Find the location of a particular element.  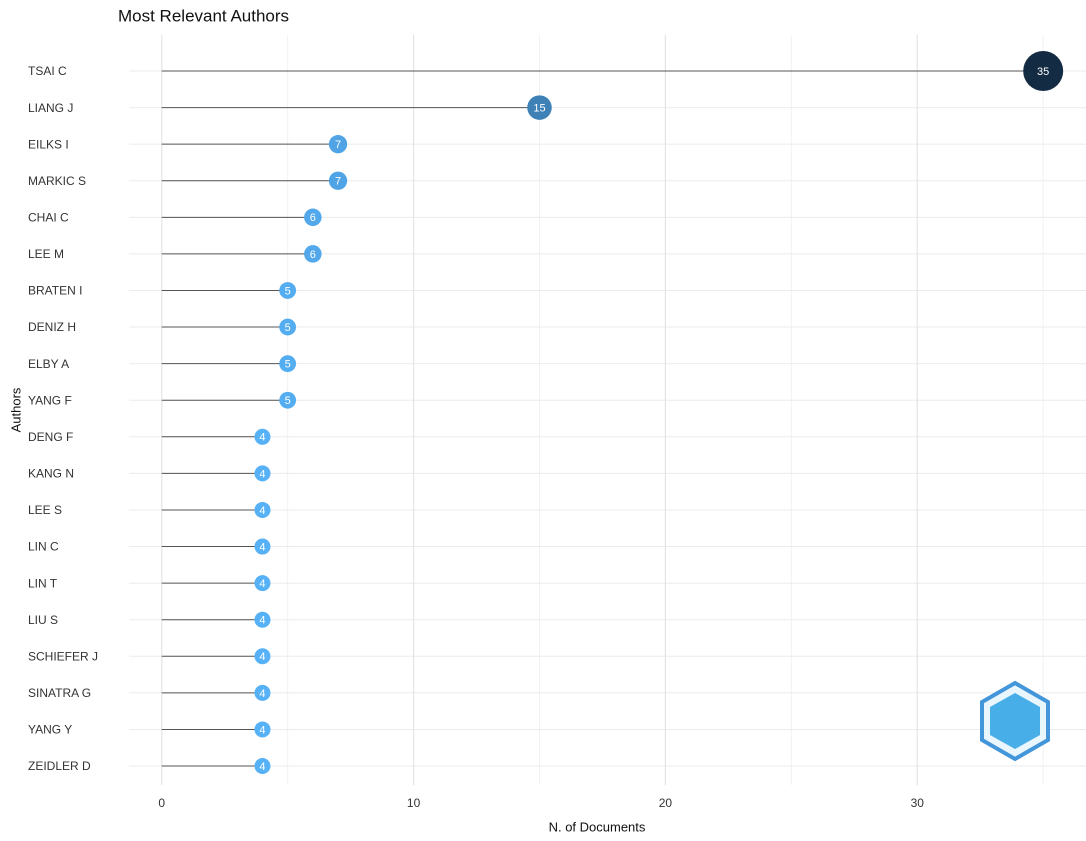

x-tick-label: 30 is located at coordinates (918, 803).